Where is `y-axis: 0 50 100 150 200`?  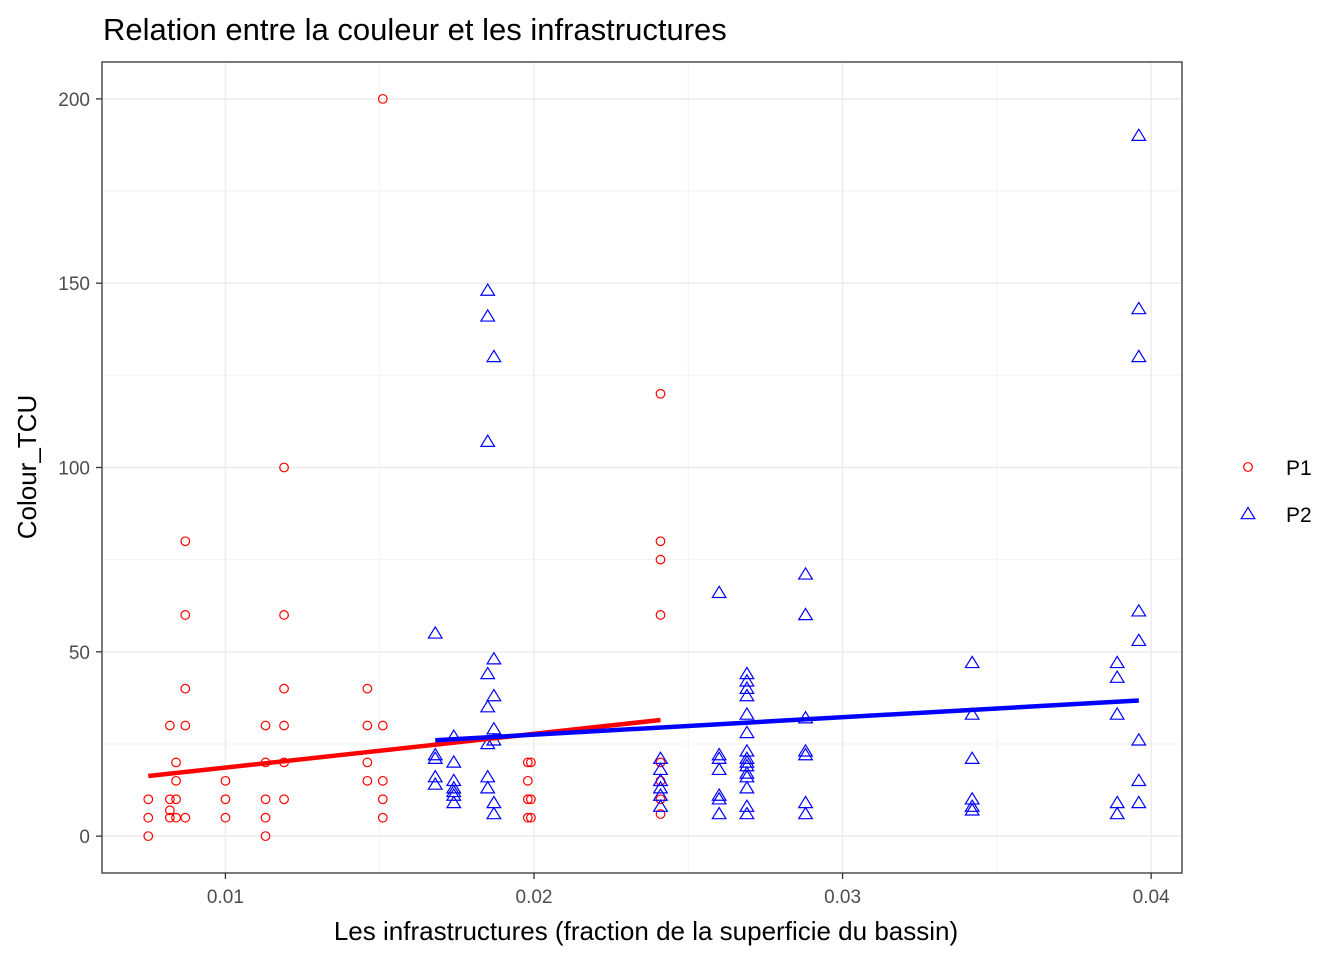 y-axis: 0 50 100 150 200 is located at coordinates (80, 469).